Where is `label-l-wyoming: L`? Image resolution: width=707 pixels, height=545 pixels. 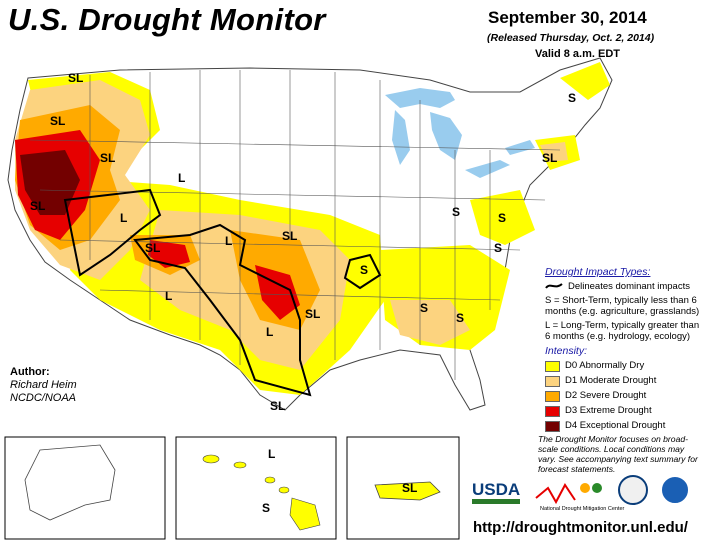
label-l-wyoming: L is located at coordinates (181, 178).